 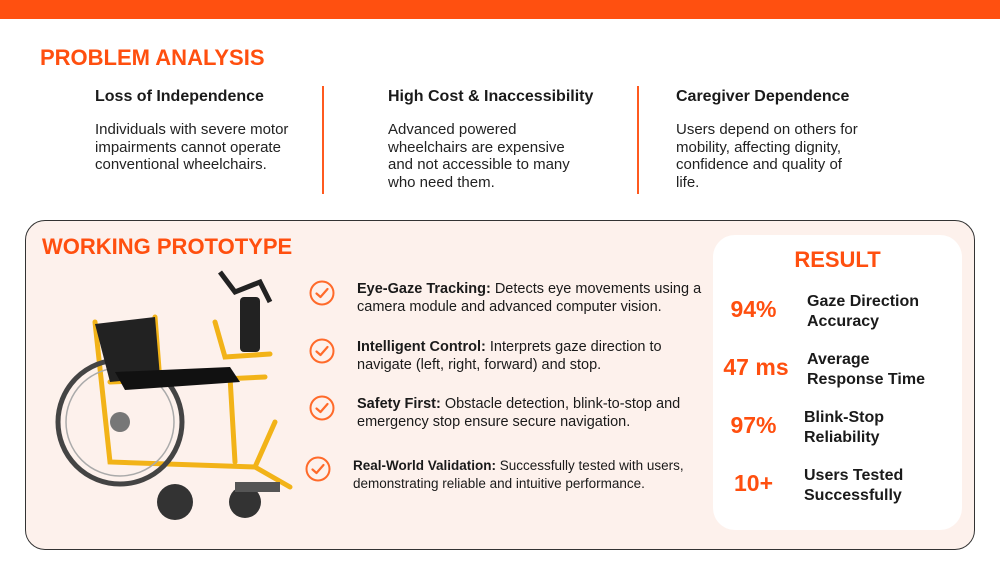 I want to click on result-label: Gaze Direction Accuracy, so click(x=863, y=311).